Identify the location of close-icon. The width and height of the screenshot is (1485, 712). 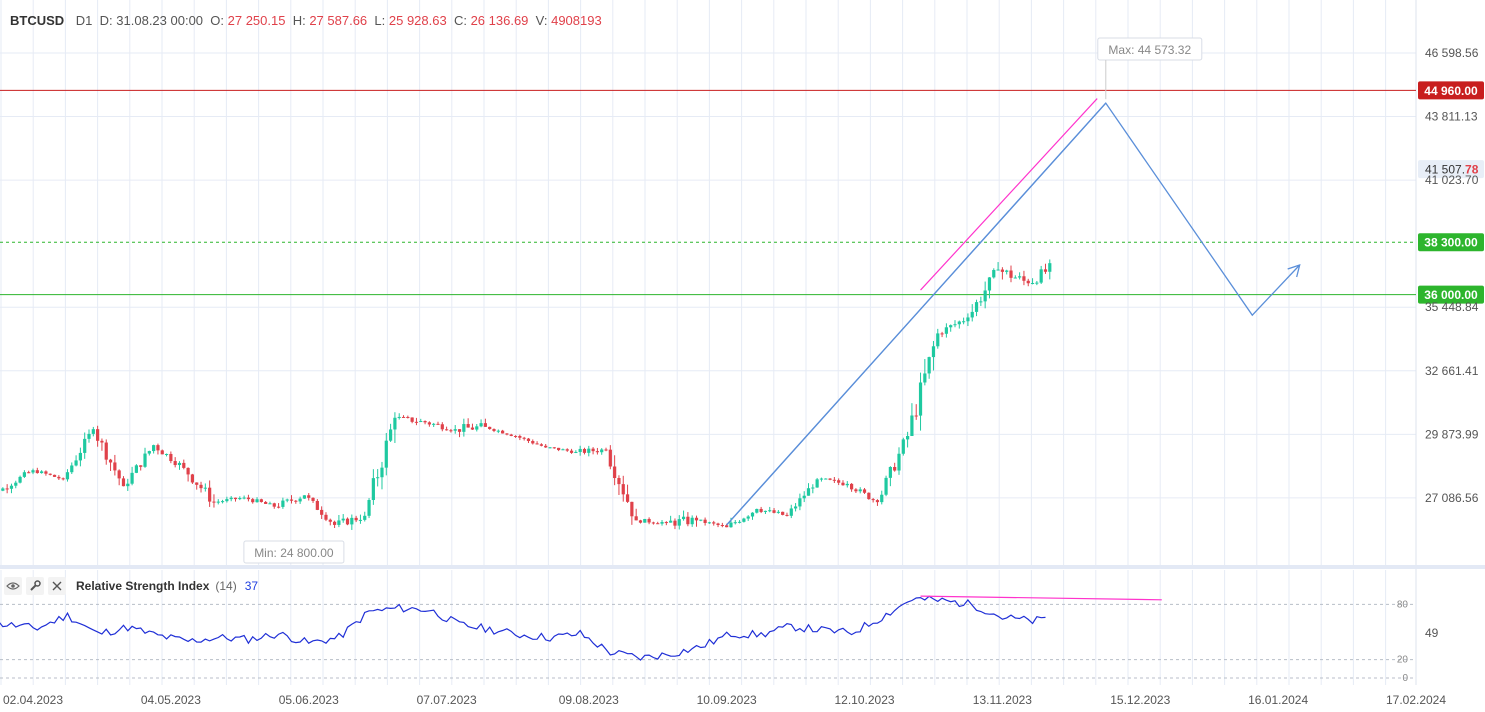
(57, 586).